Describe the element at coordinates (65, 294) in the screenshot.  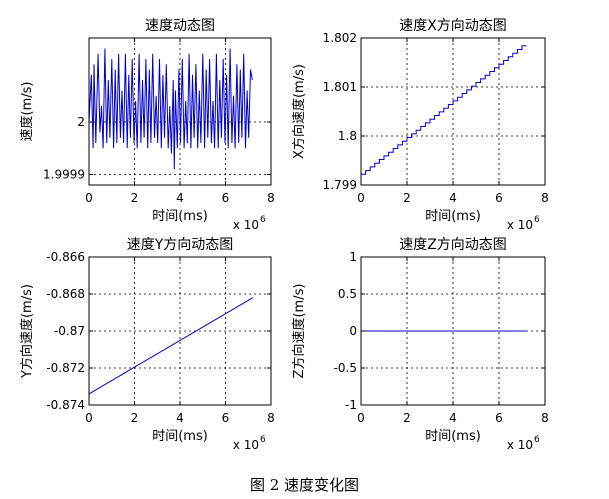
I see `y-tick-label: -0.868` at that location.